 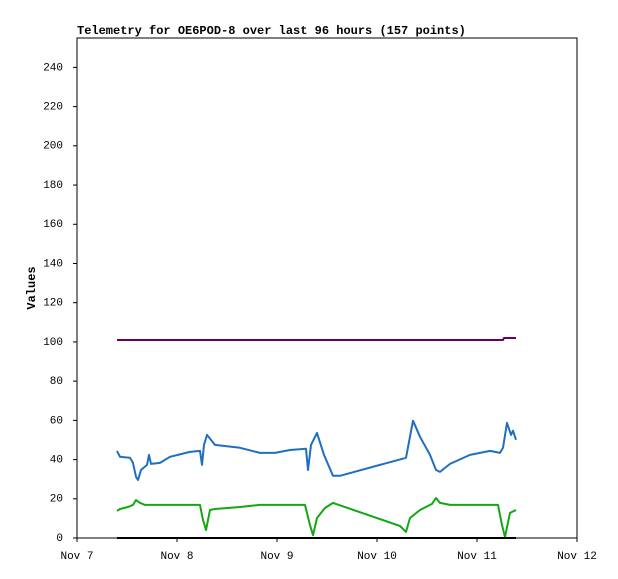 What do you see at coordinates (53, 186) in the screenshot?
I see `y-tick-label: 180` at bounding box center [53, 186].